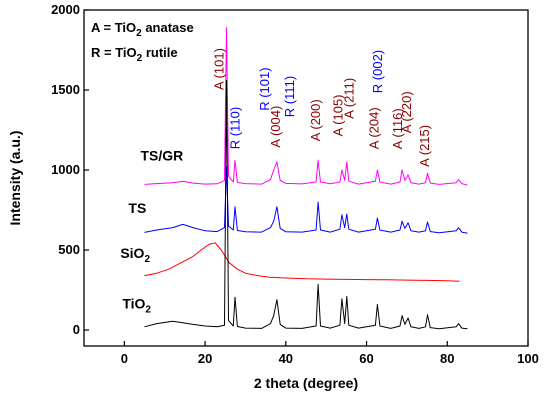  I want to click on peak-label: R (111), so click(289, 96).